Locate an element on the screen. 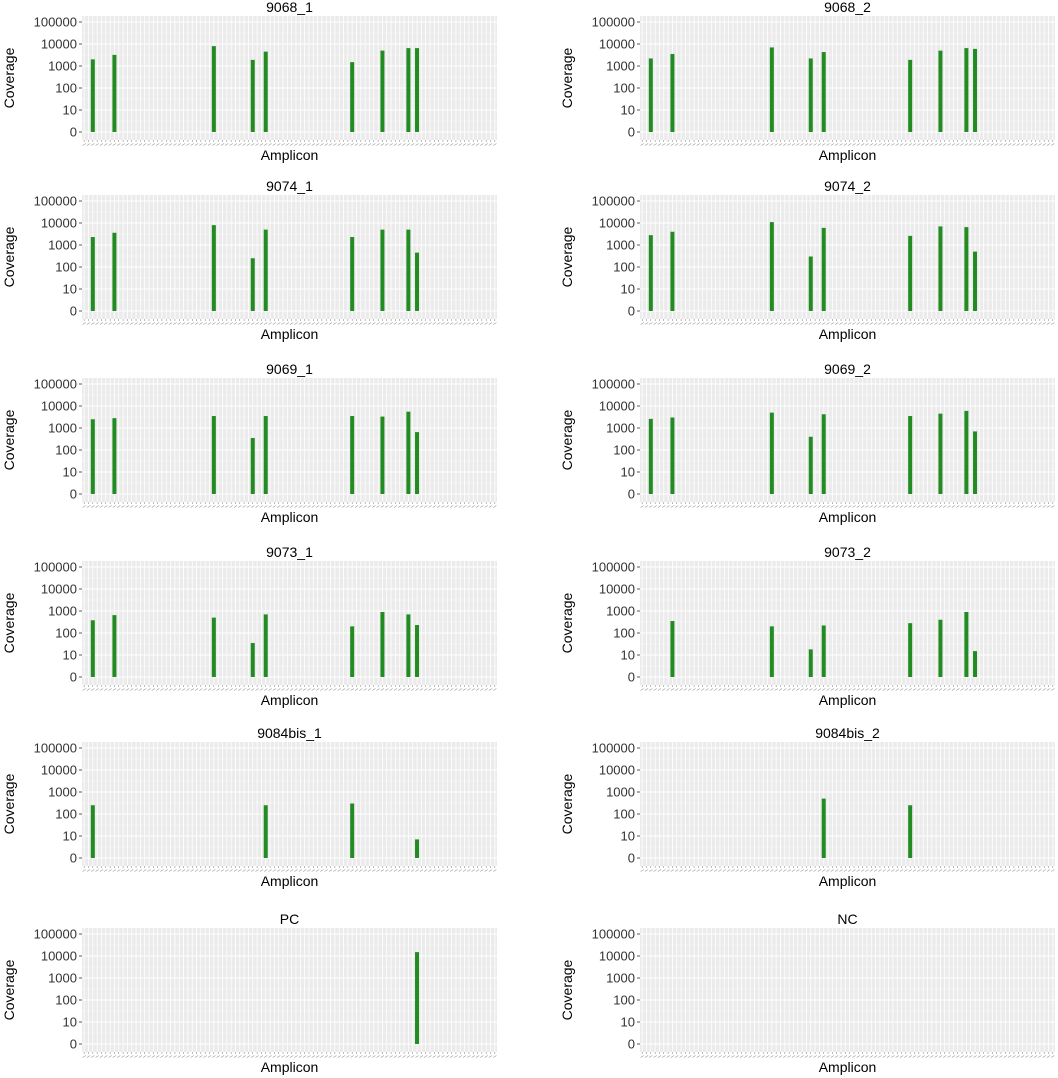 The image size is (1058, 1078). y-tick-label: 10 is located at coordinates (70, 110).